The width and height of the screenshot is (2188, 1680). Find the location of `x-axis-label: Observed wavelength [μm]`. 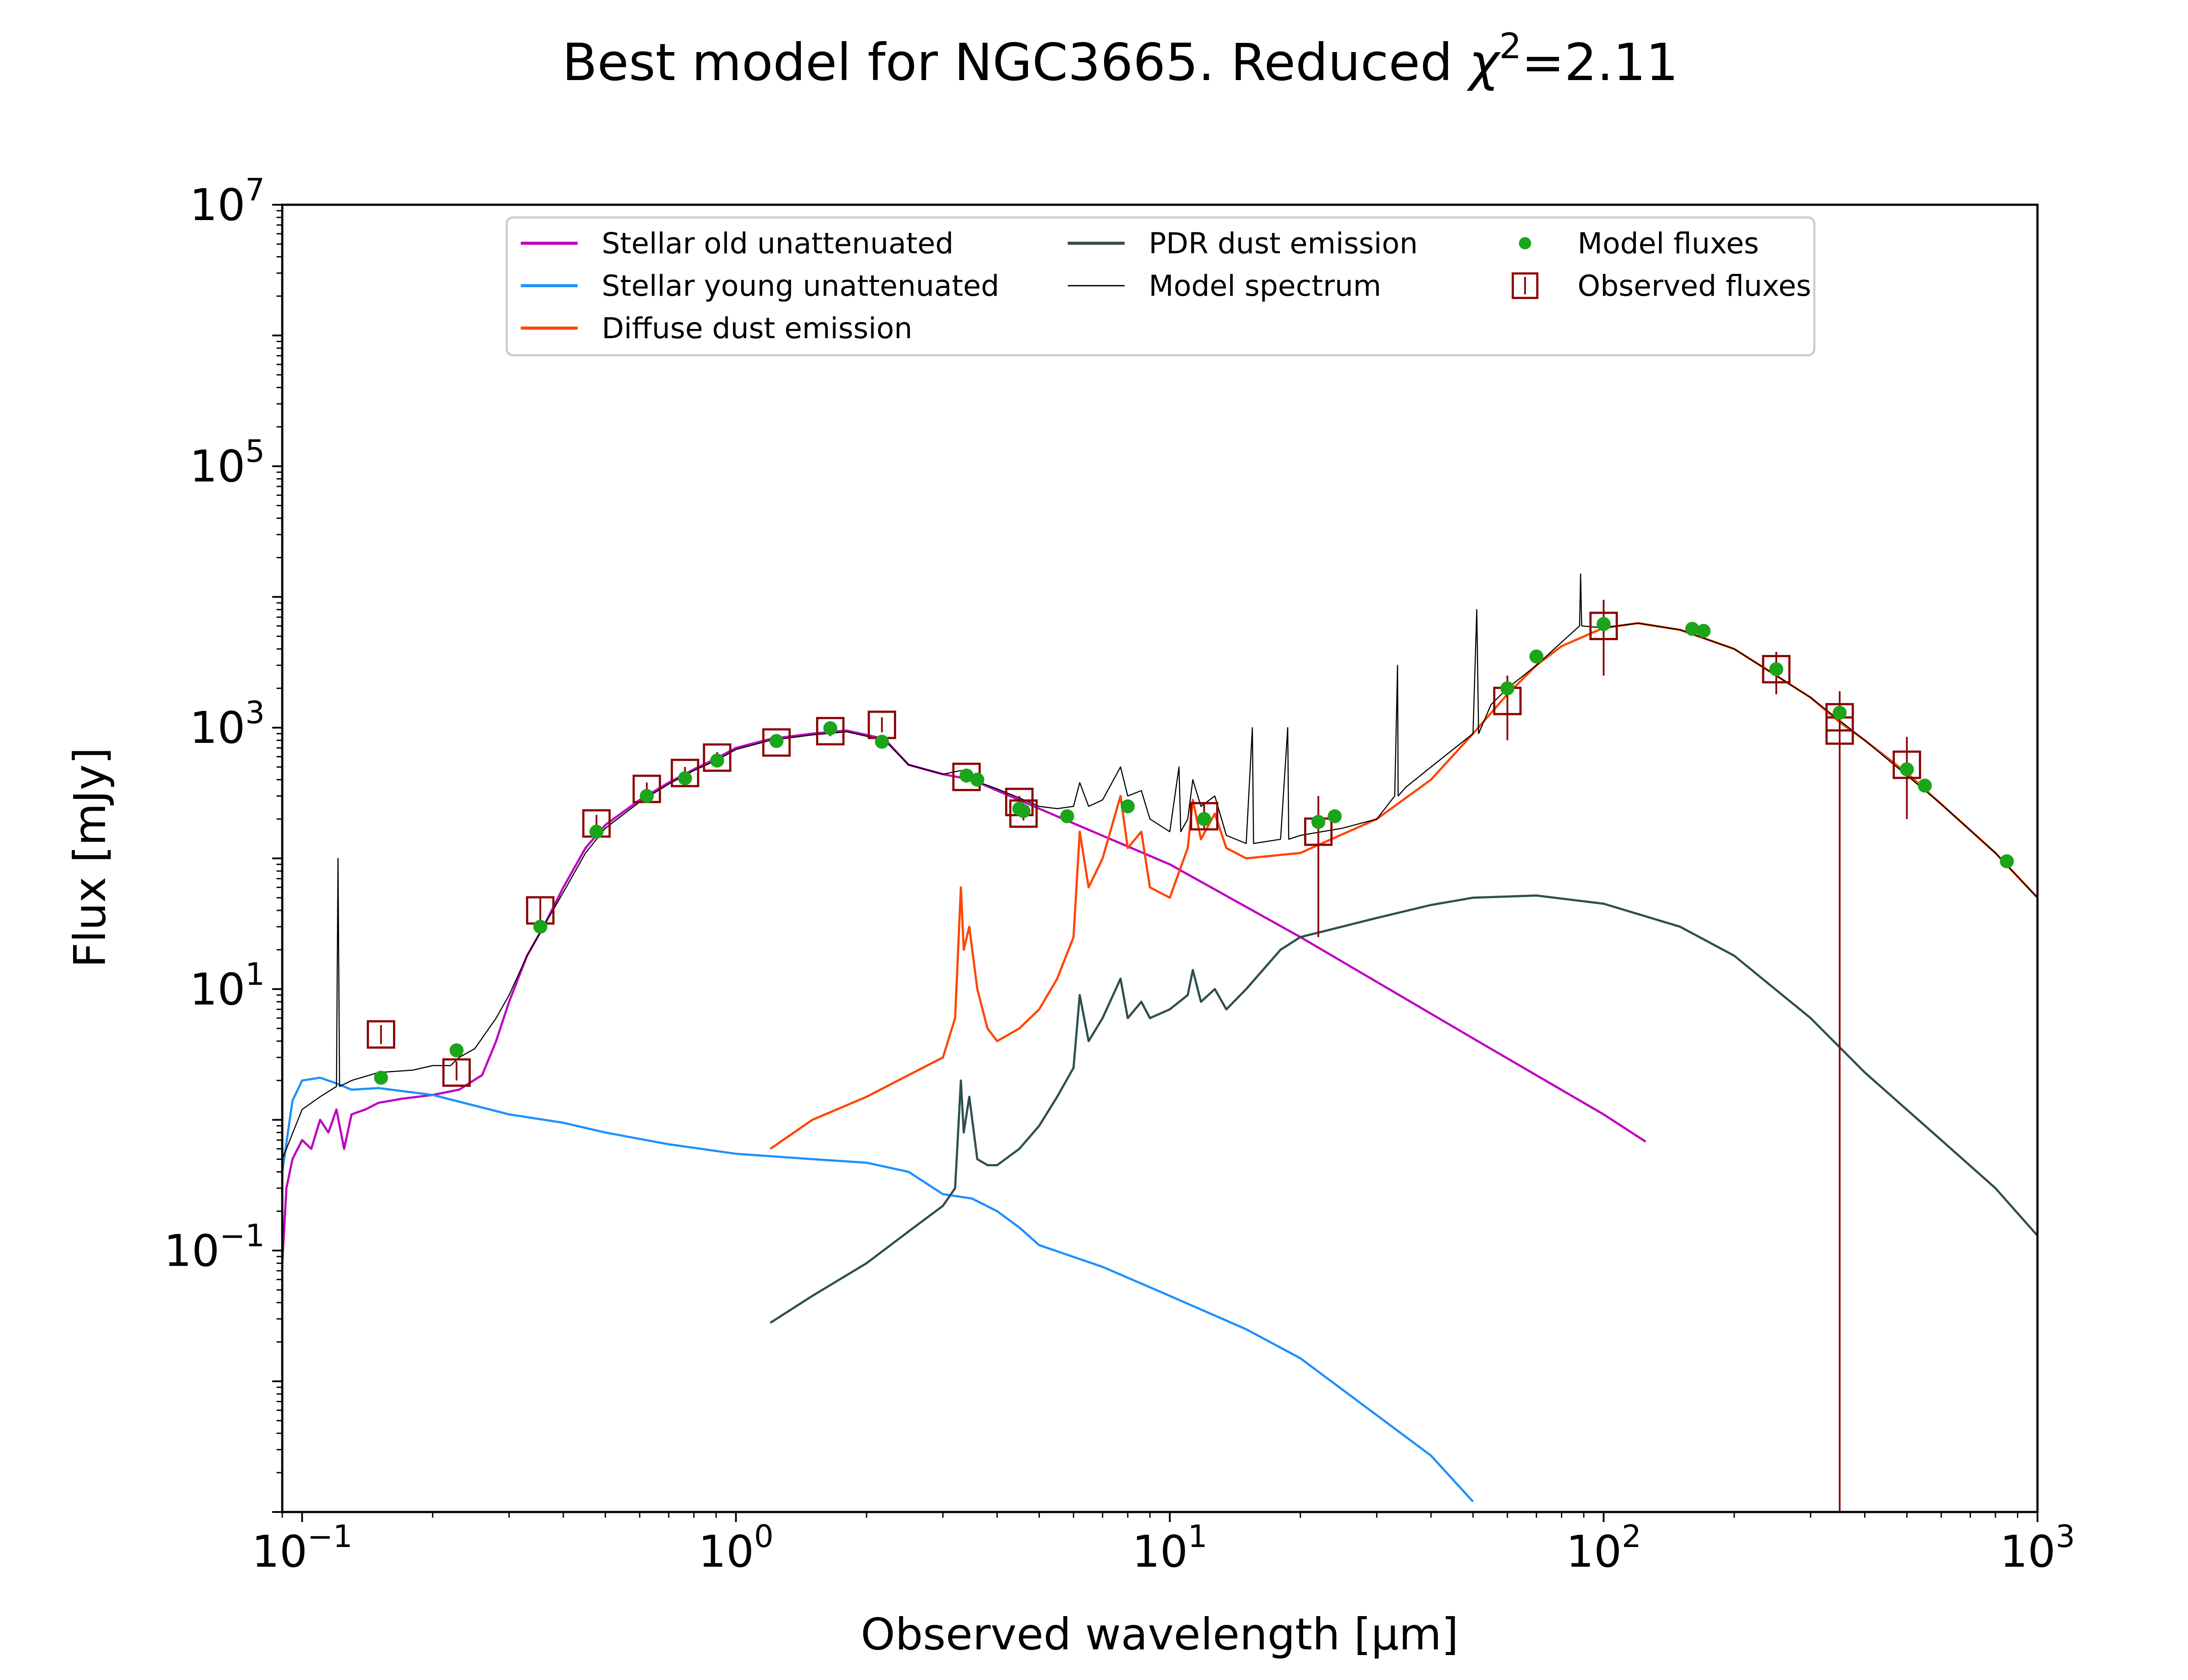

x-axis-label: Observed wavelength [μm] is located at coordinates (1160, 1634).